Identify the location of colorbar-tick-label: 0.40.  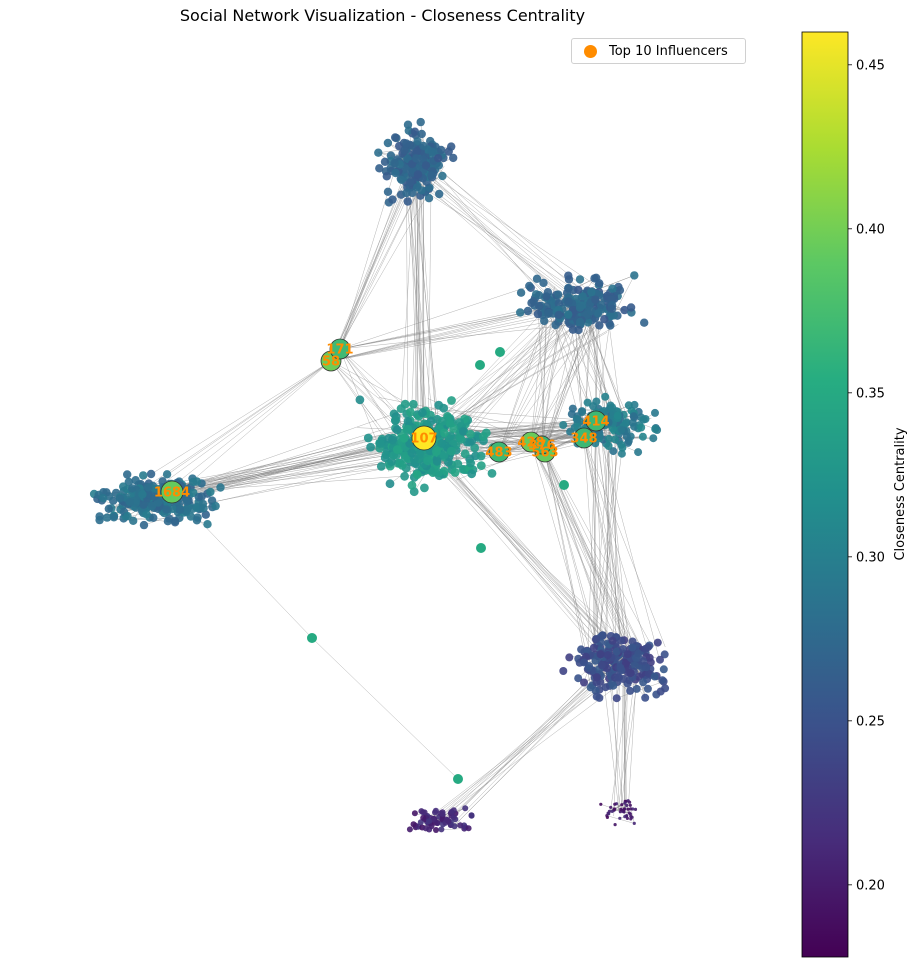
(870, 229).